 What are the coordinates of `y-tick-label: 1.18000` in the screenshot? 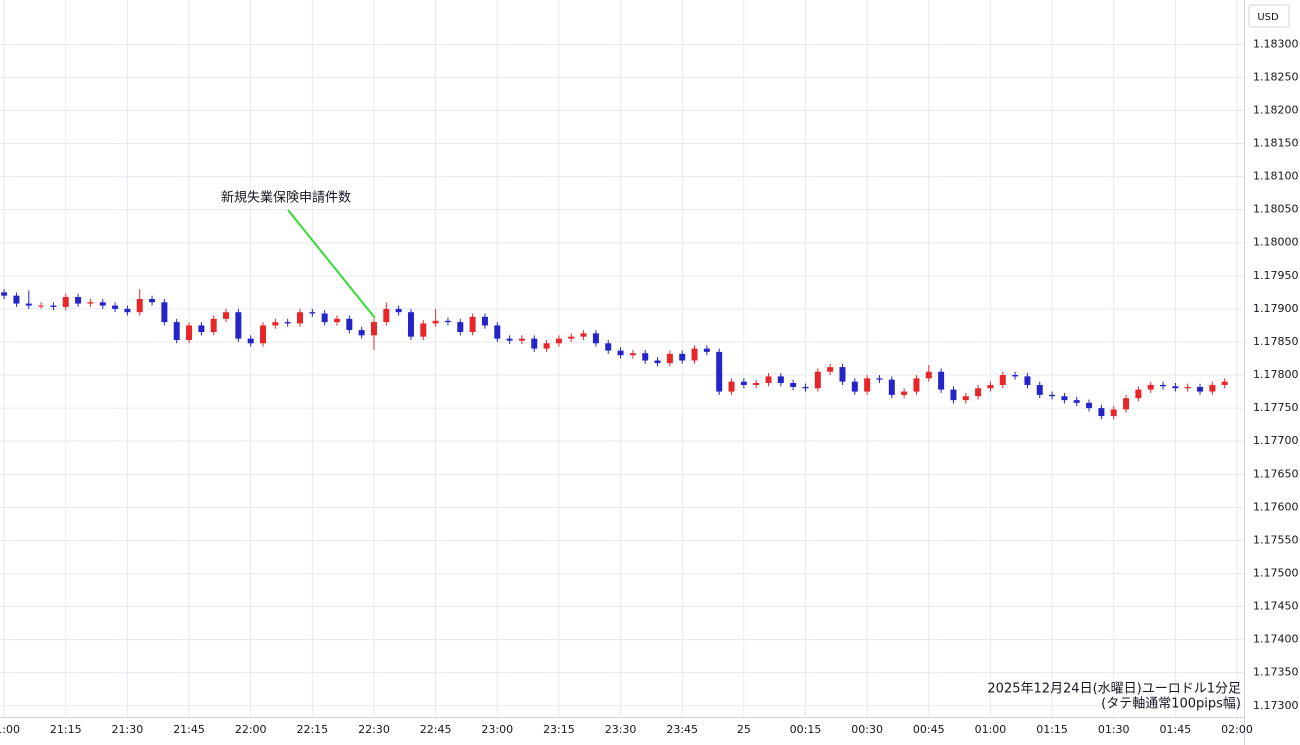 It's located at (1276, 242).